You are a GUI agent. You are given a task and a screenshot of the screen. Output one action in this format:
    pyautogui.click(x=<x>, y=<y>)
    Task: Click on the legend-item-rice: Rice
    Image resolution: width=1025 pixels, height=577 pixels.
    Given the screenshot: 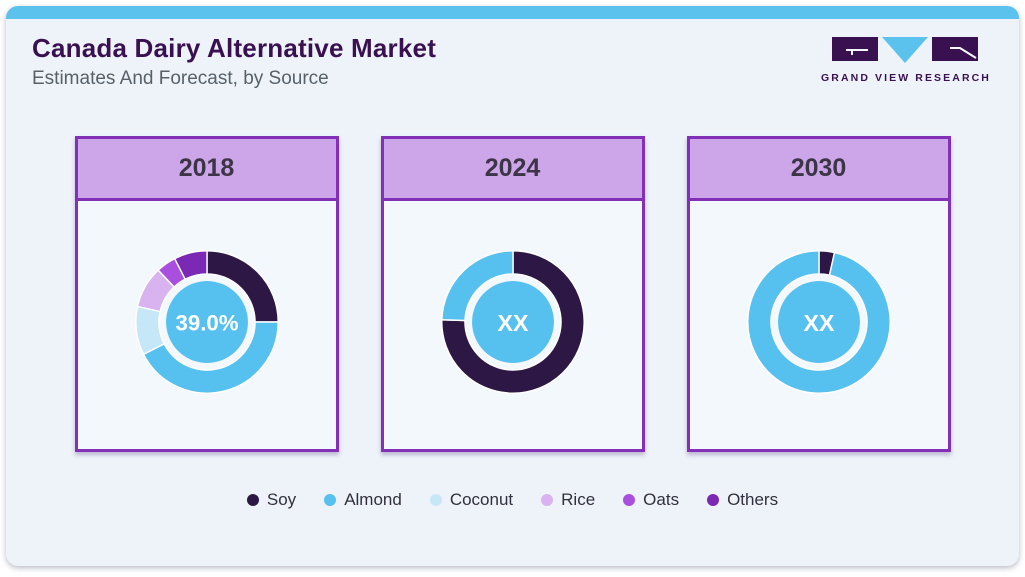 What is the action you would take?
    pyautogui.click(x=568, y=500)
    